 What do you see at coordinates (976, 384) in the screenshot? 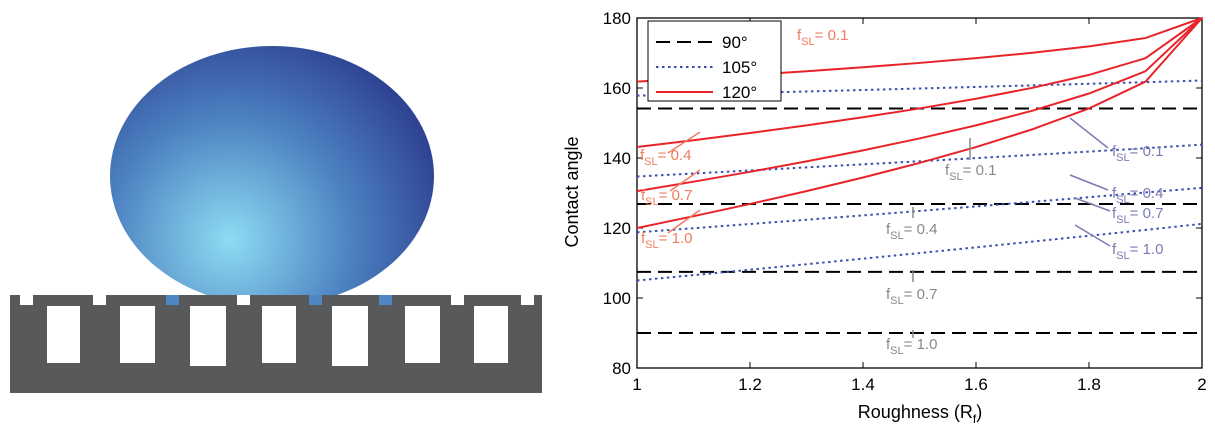
I see `x-tick-label: 1.6` at bounding box center [976, 384].